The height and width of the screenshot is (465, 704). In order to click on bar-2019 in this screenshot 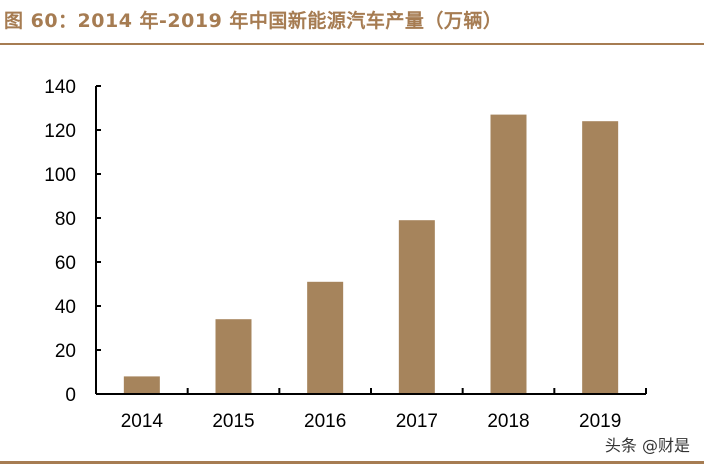, I will do `click(600, 257)`.